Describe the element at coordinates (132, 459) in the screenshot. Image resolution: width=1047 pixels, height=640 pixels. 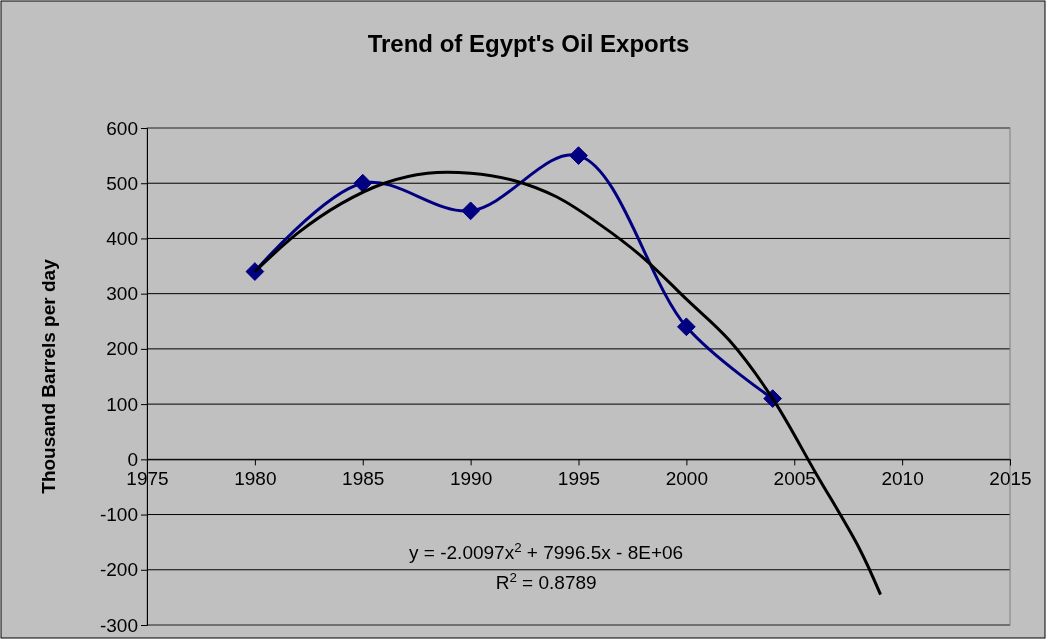
I see `y-tick-label: 0` at that location.